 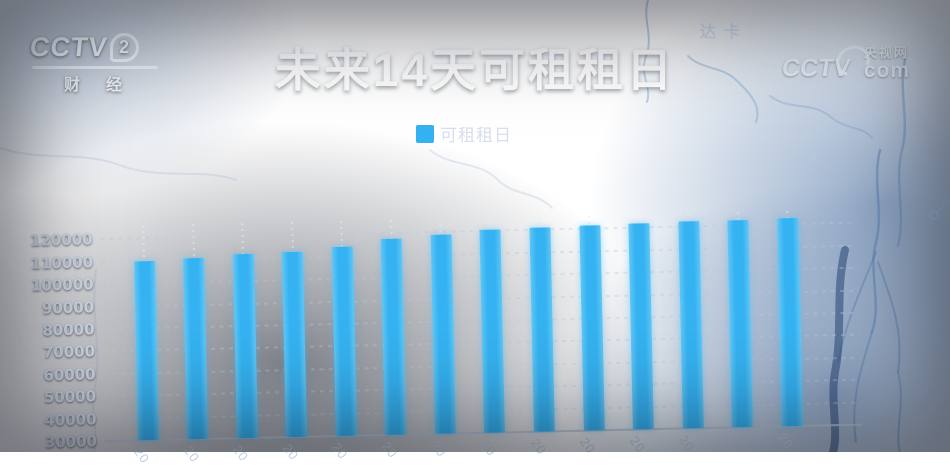 I want to click on watermark-site-label: 央视网, so click(x=886, y=52).